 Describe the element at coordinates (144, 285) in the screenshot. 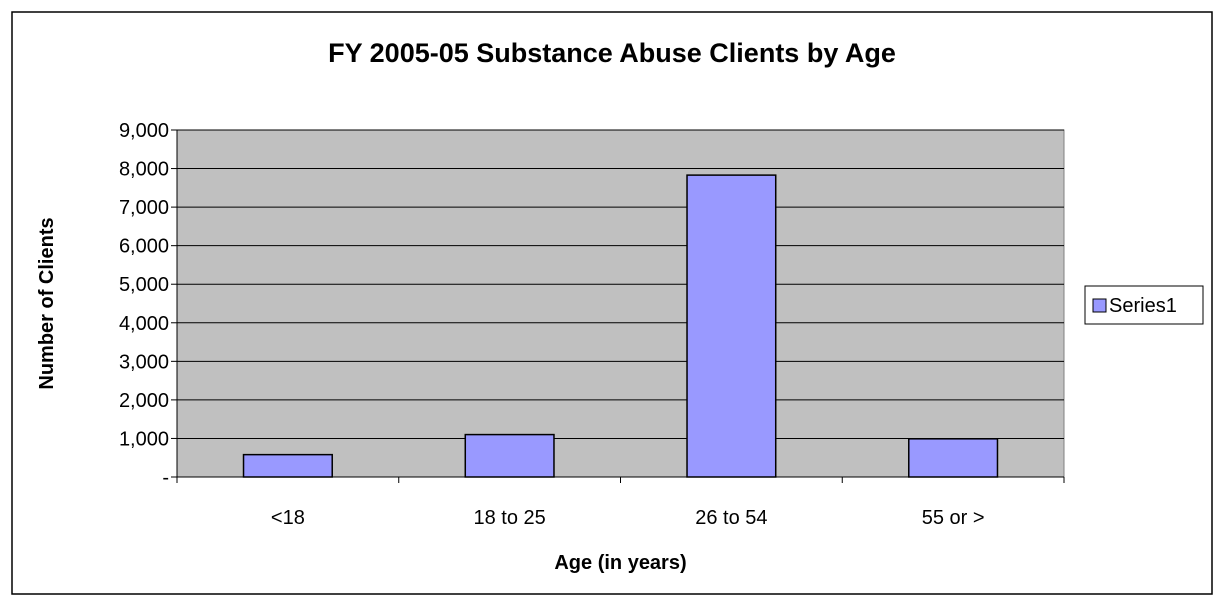

I see `y-tick-label: 5,000` at that location.